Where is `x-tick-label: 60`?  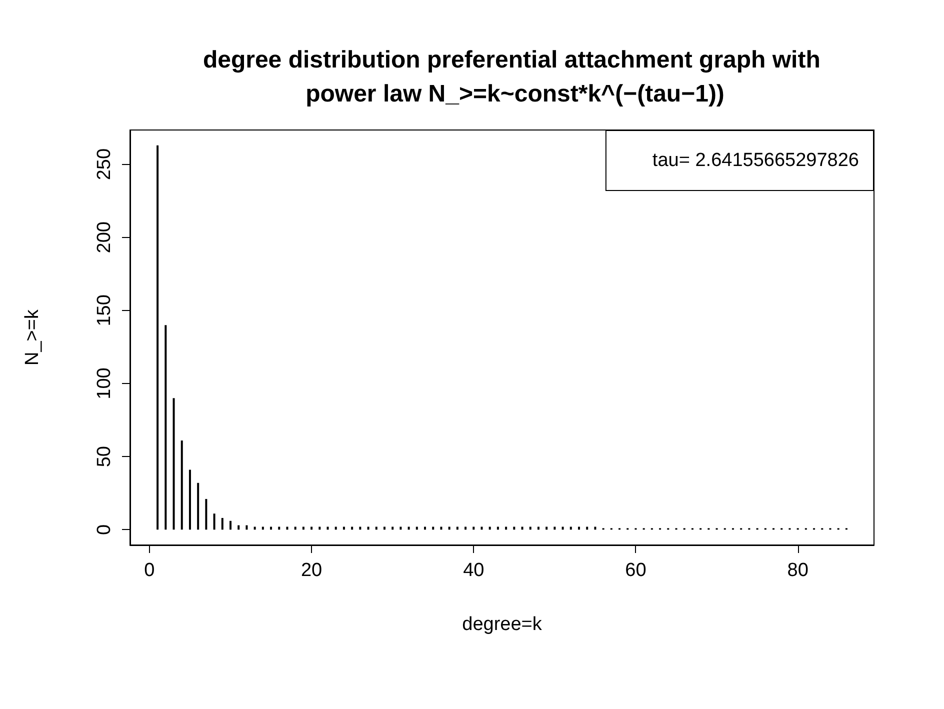
x-tick-label: 60 is located at coordinates (635, 570).